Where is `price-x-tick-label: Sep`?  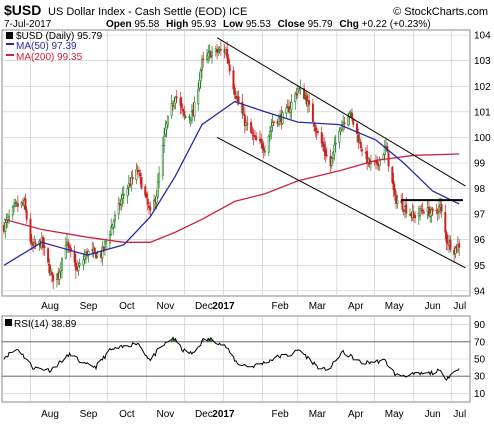
price-x-tick-label: Sep is located at coordinates (89, 306).